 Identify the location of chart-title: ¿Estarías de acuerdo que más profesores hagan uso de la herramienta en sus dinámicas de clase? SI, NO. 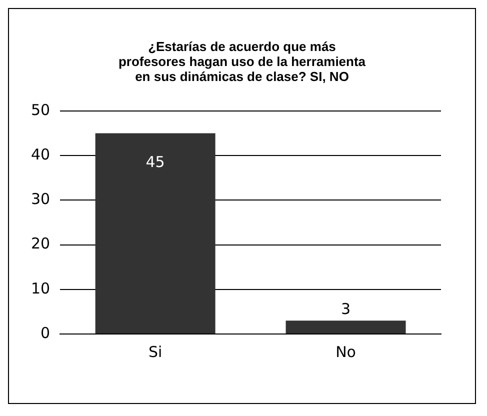
(242, 61).